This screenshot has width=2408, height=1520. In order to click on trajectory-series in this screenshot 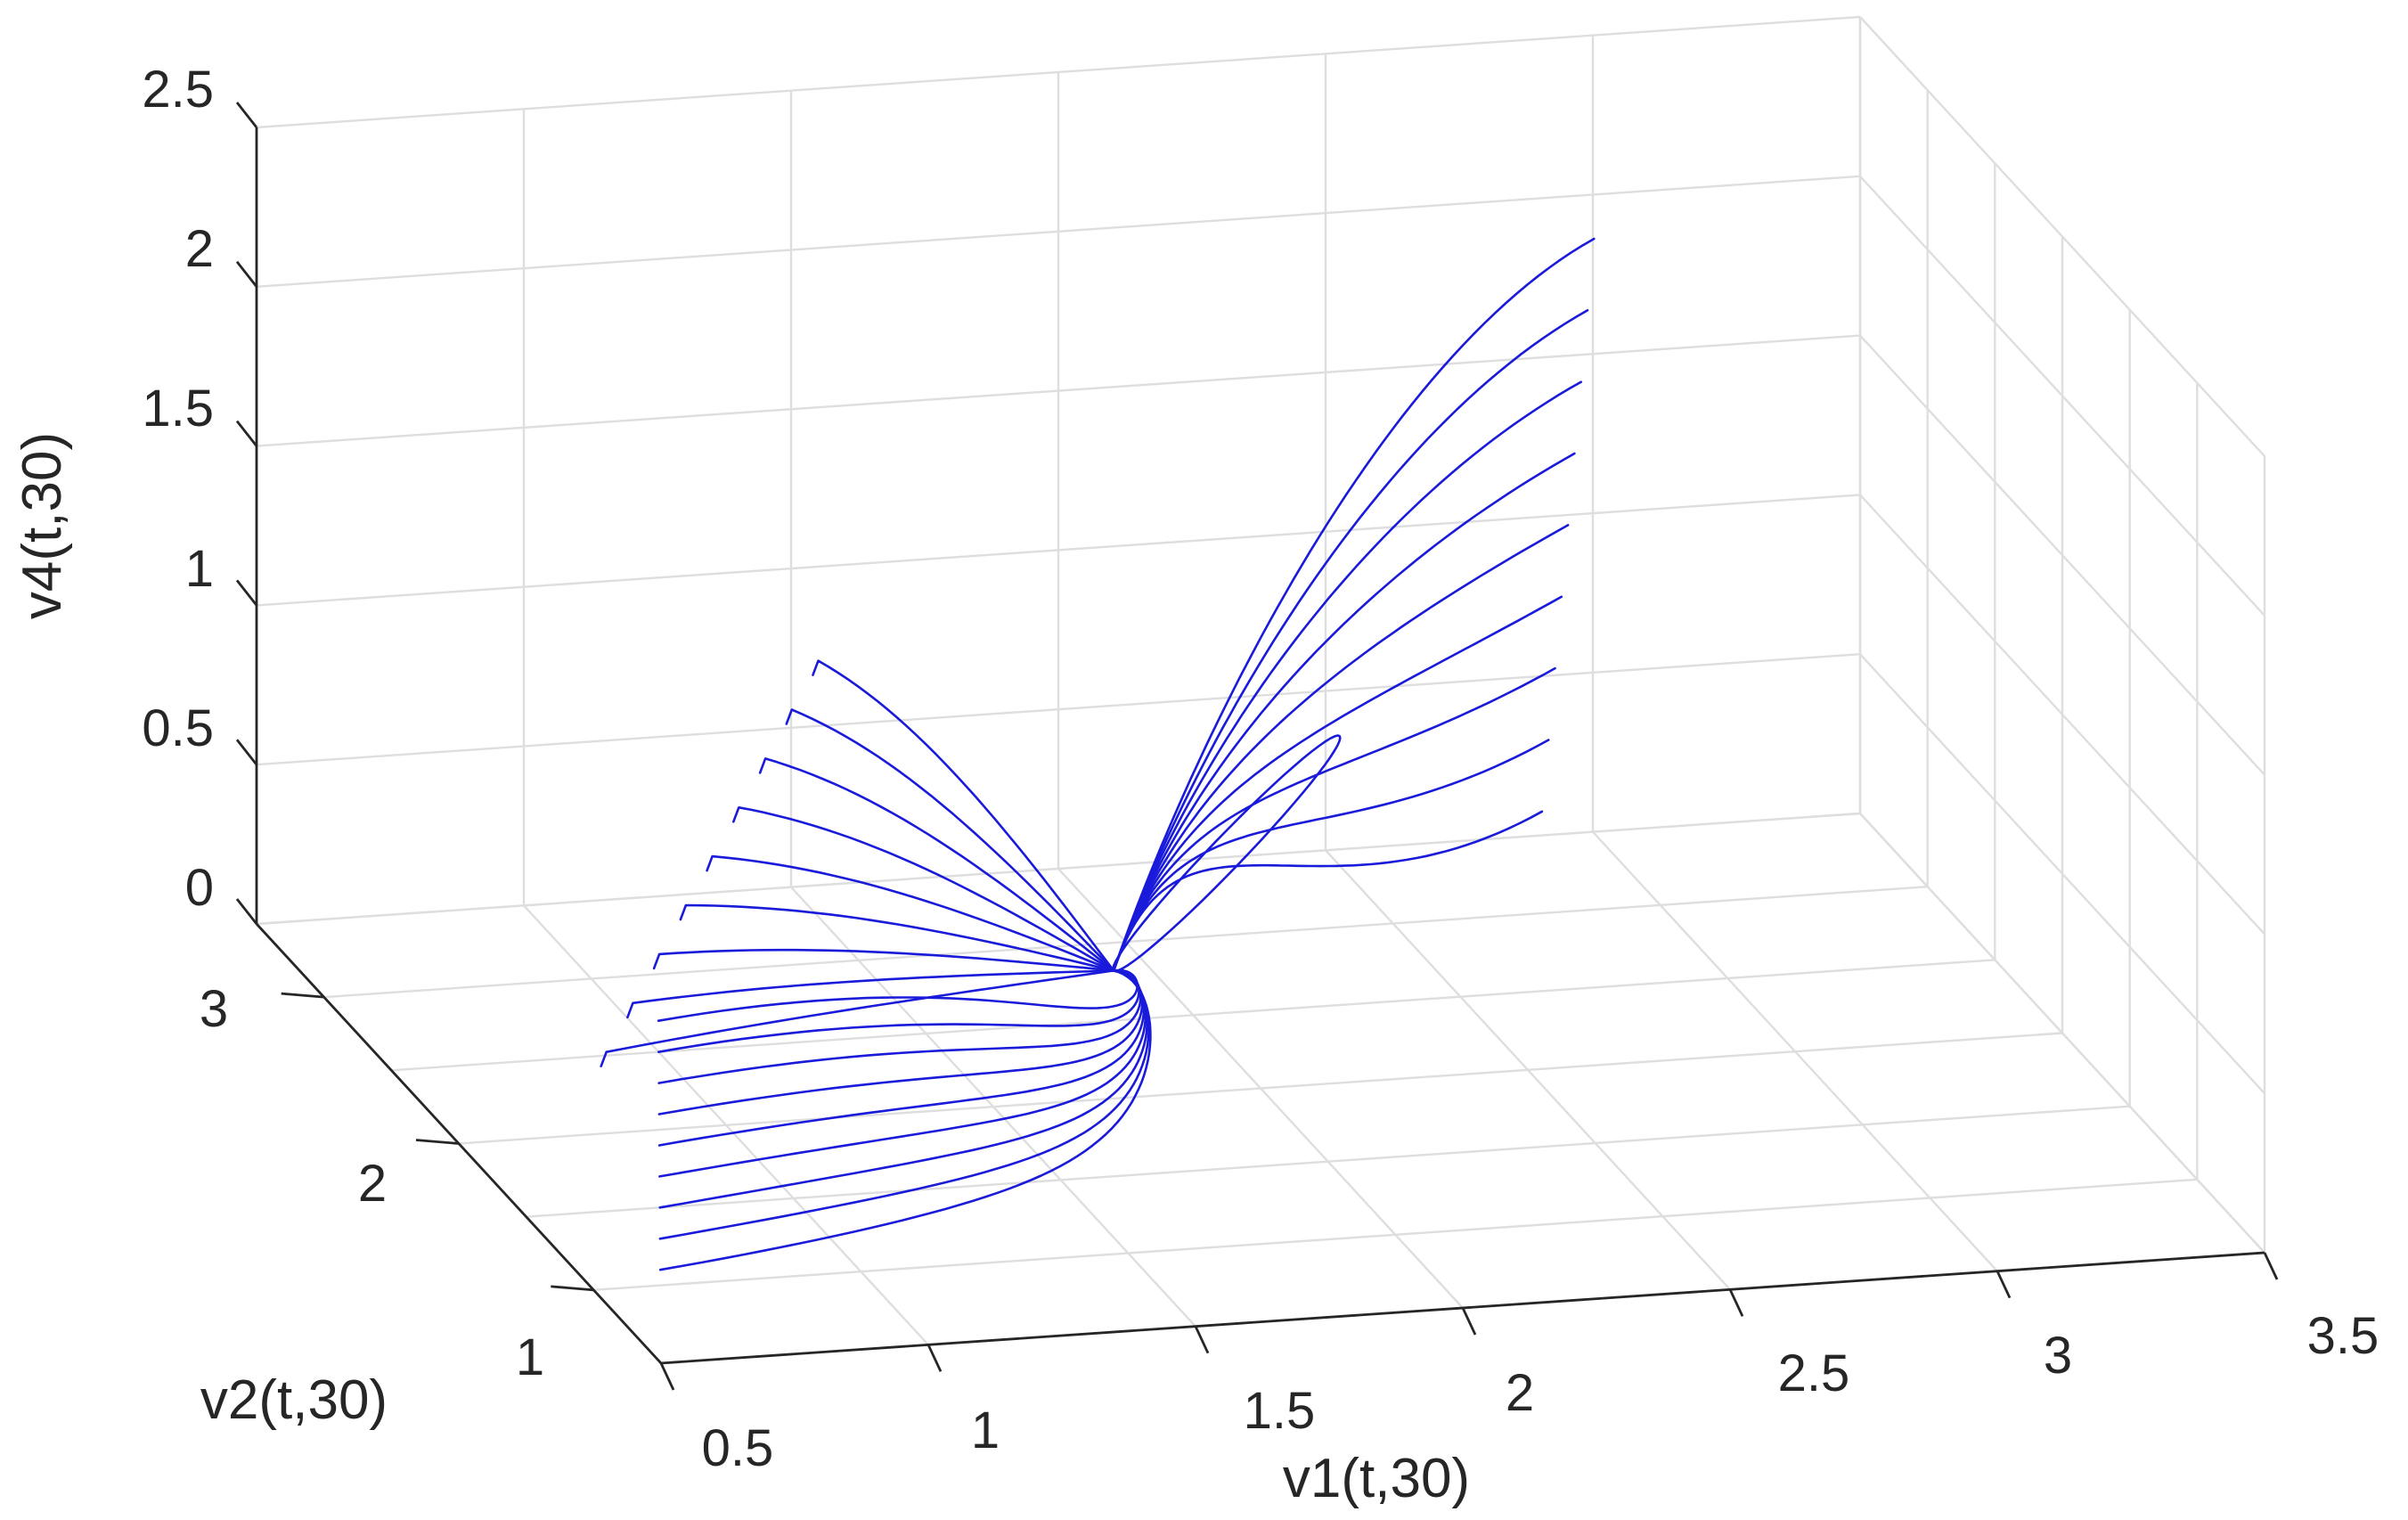, I will do `click(1072, 938)`.